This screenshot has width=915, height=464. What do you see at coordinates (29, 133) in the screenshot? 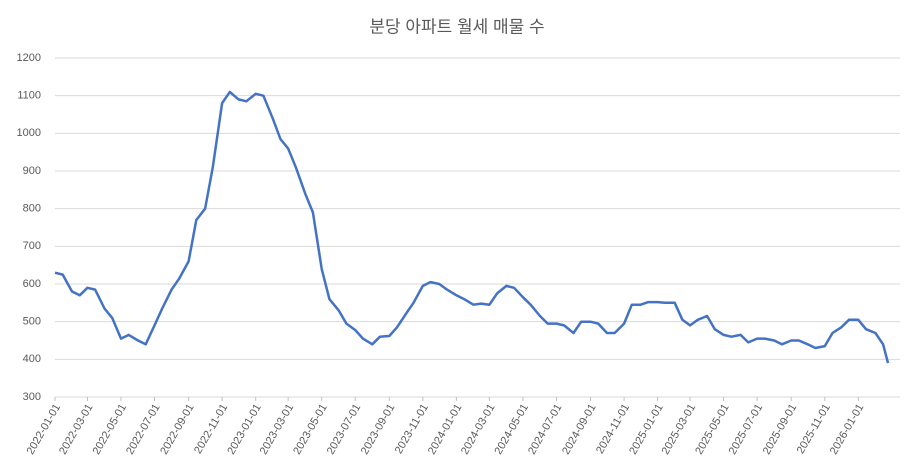
I see `y-tick-label: 1000` at bounding box center [29, 133].